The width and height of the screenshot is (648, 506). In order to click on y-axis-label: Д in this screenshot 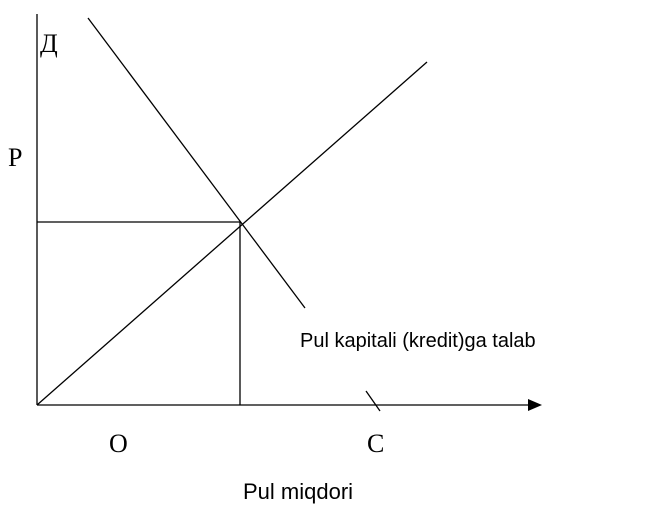, I will do `click(49, 43)`.